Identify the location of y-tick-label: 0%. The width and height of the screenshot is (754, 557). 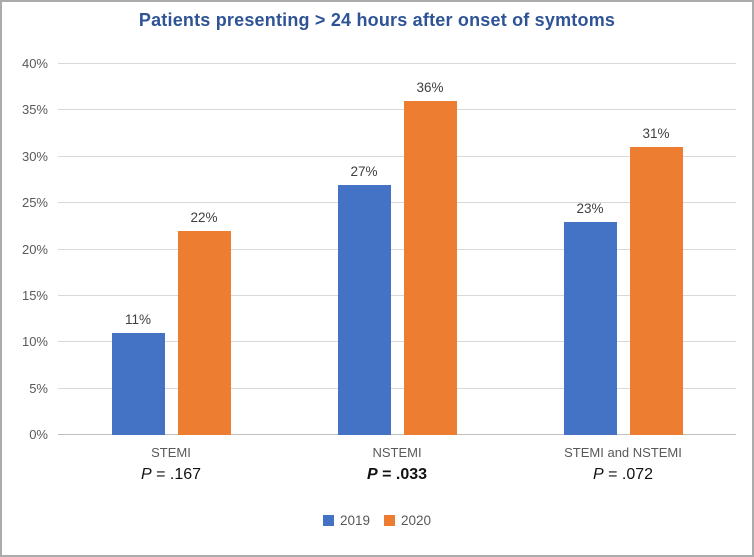
(38, 434).